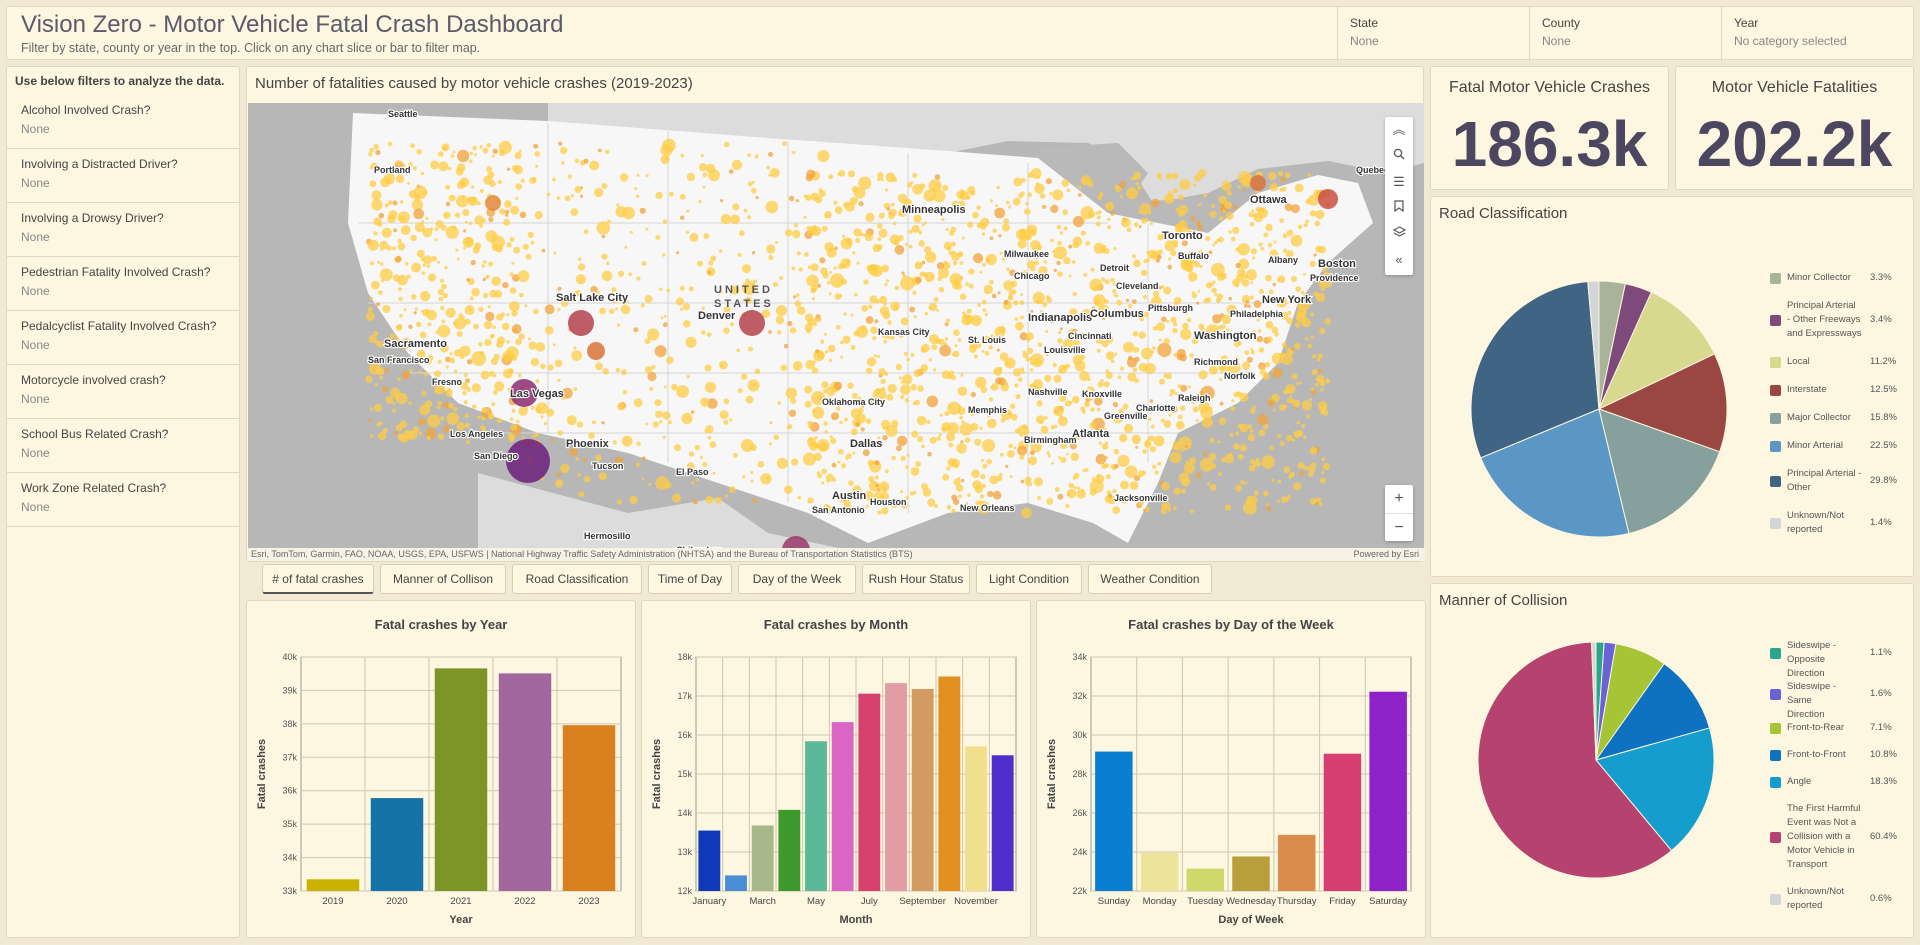 The image size is (1920, 945). Describe the element at coordinates (1386, 554) in the screenshot. I see `powered-by: Powered by Esri` at that location.